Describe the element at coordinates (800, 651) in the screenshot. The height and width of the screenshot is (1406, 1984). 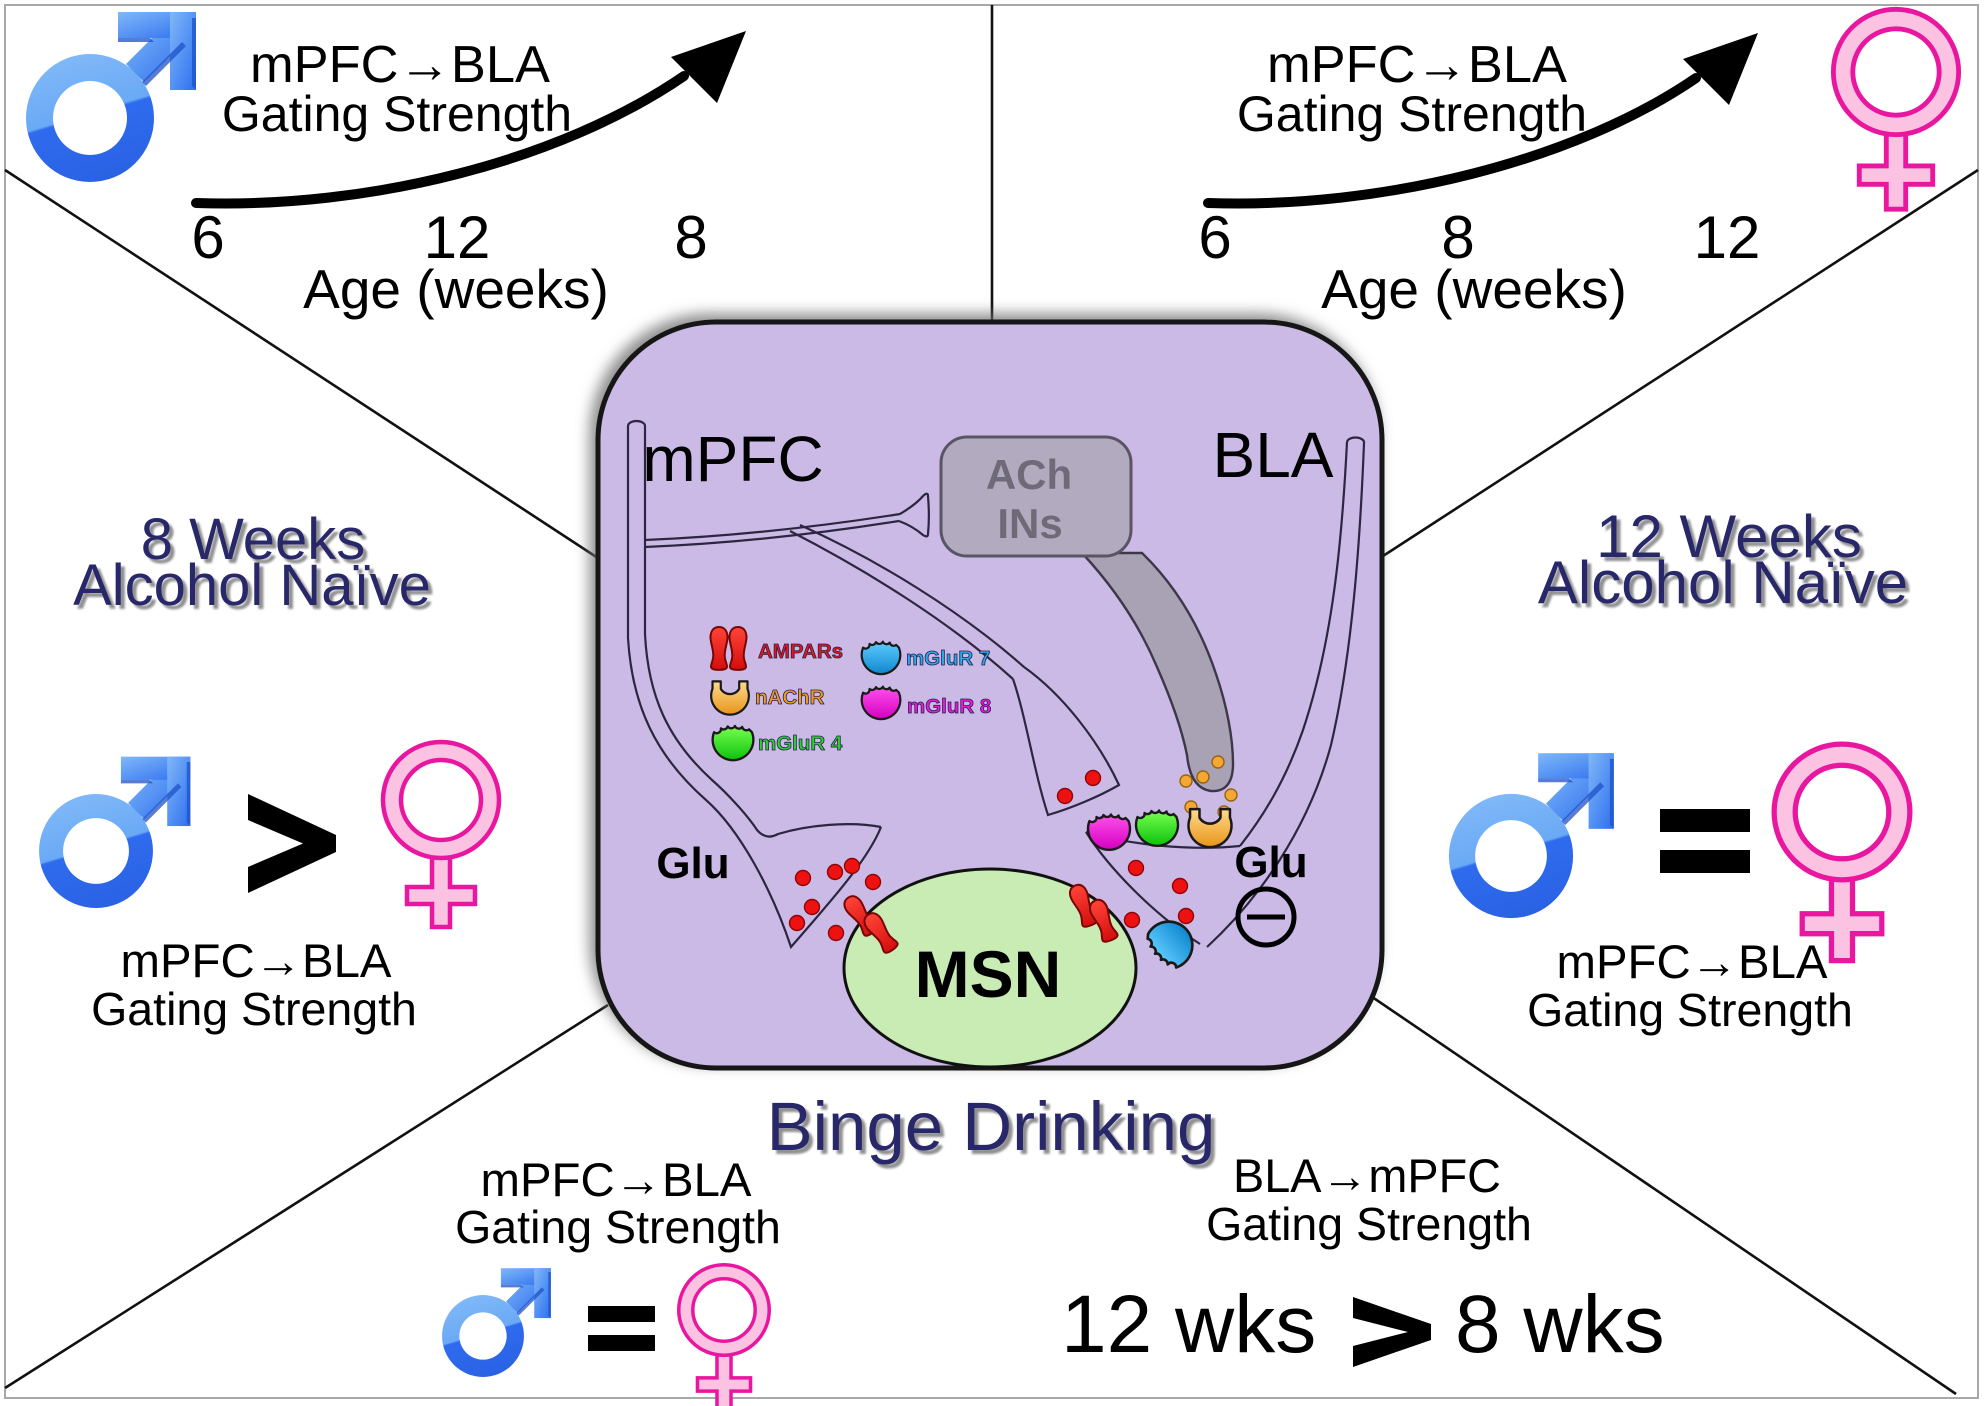
I see `svg-text: AMPARs` at that location.